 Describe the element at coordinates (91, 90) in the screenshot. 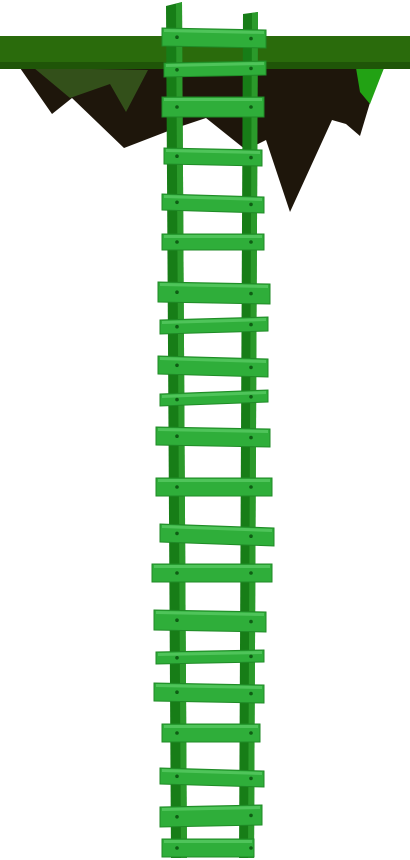

I see `ledge-underside-shade` at that location.